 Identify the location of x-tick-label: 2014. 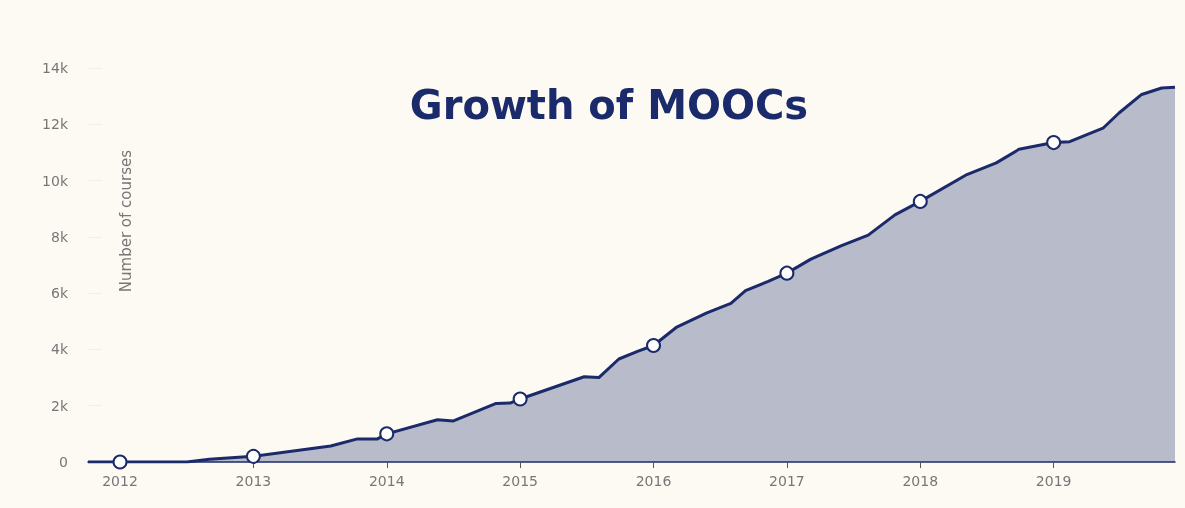
(386, 481).